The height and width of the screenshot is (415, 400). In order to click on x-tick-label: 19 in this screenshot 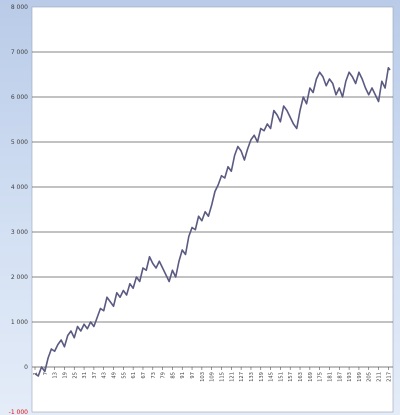, I will do `click(65, 375)`.